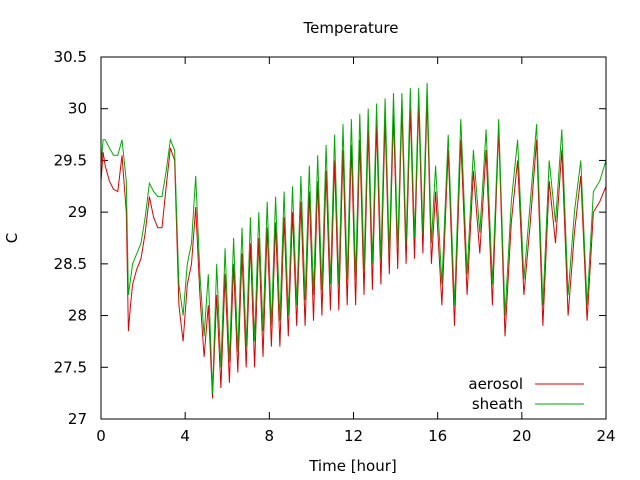 The height and width of the screenshot is (480, 640). I want to click on y-axis-label: C, so click(12, 238).